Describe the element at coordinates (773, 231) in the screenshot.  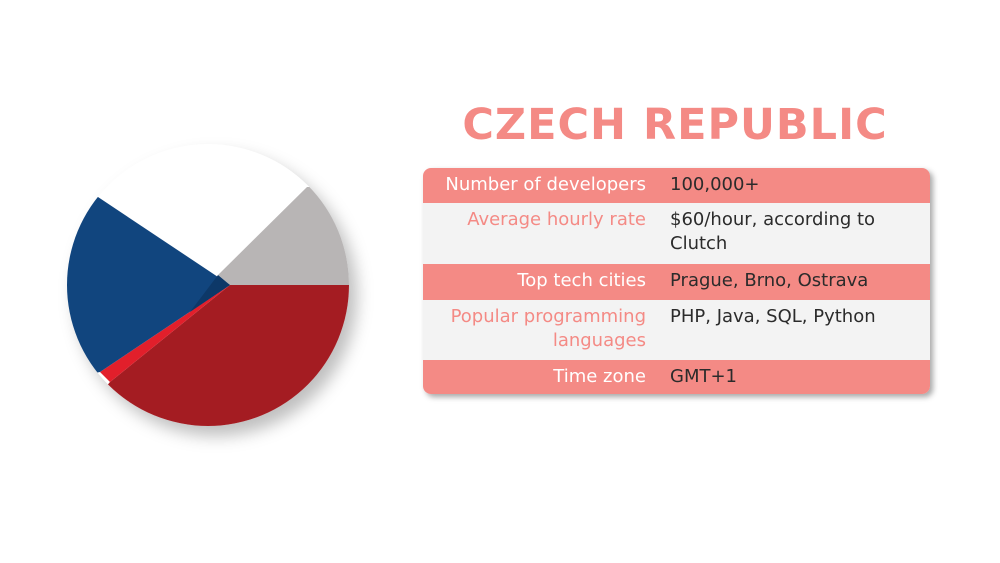
I see `row-value: $60/hour, according to Clutch` at that location.